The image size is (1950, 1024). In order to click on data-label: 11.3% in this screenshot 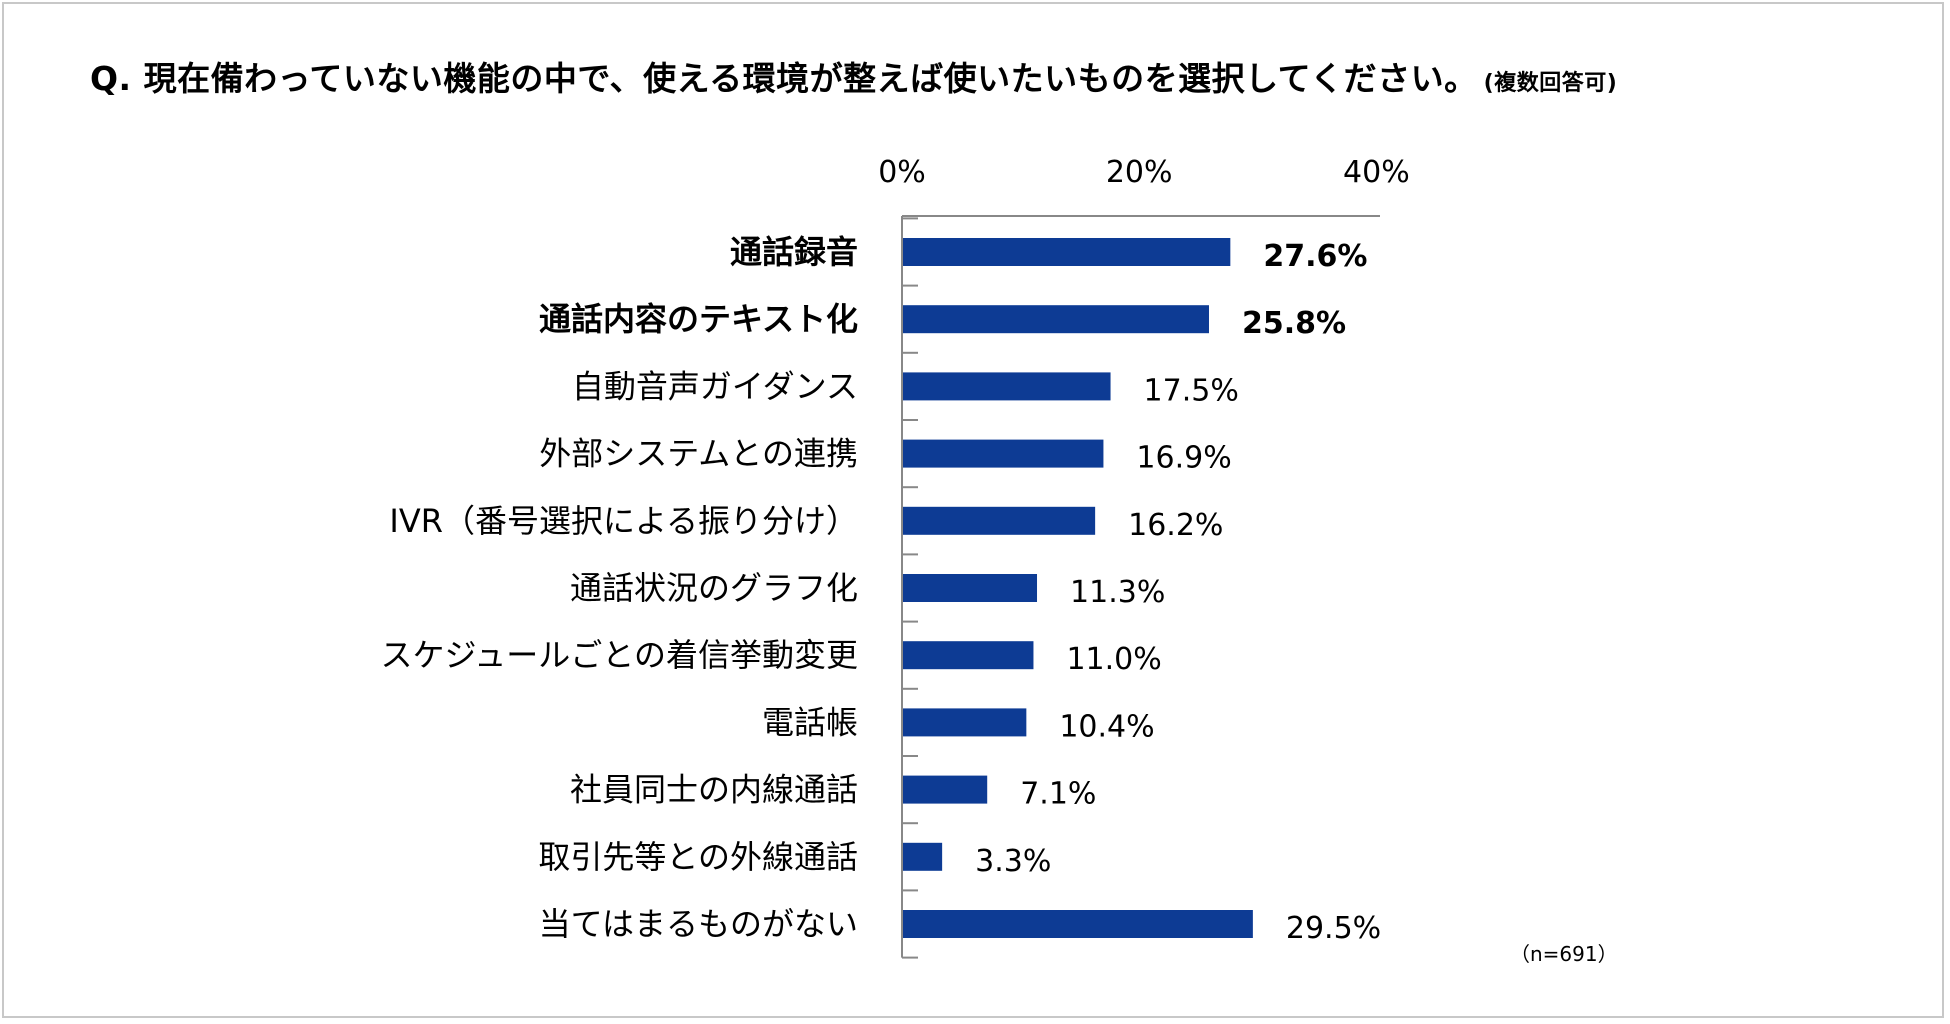, I will do `click(1117, 592)`.